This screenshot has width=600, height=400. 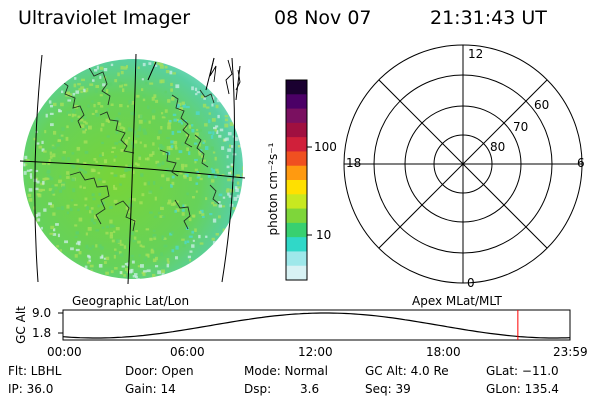 I want to click on info-mode: Mode: Normal, so click(x=286, y=371).